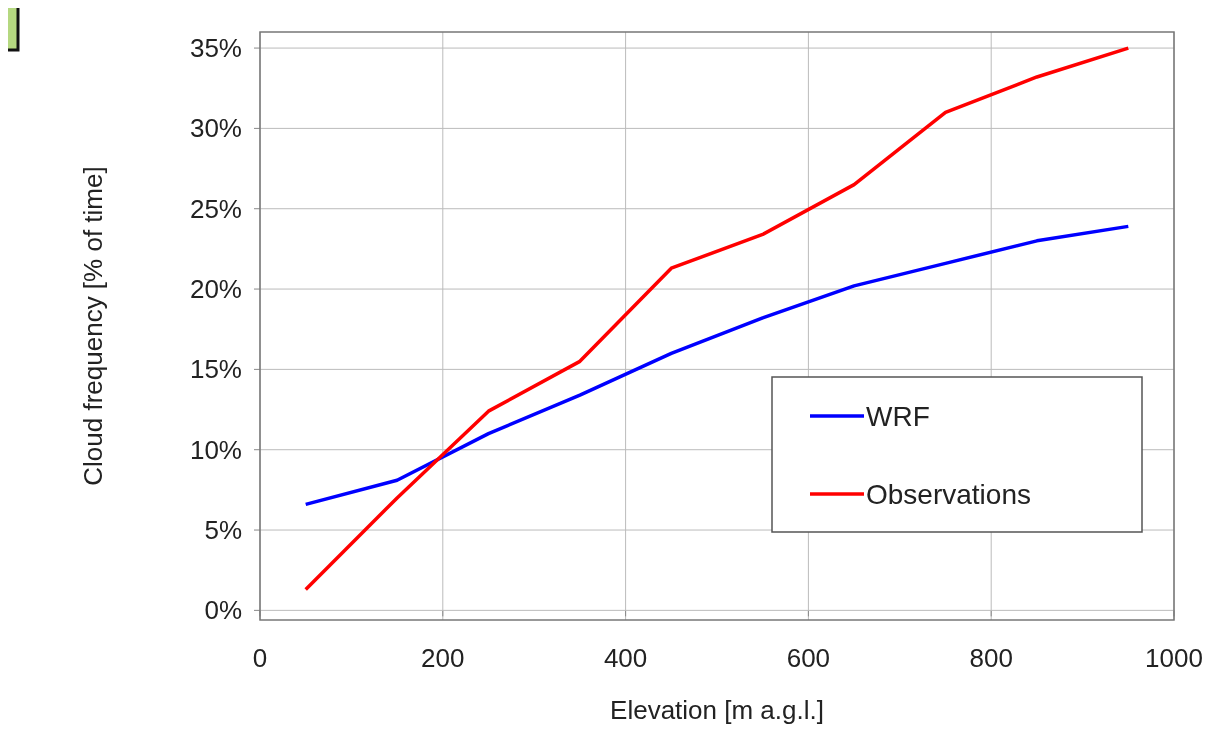 The height and width of the screenshot is (739, 1222). Describe the element at coordinates (1174, 658) in the screenshot. I see `x-tick-label: 1000` at that location.